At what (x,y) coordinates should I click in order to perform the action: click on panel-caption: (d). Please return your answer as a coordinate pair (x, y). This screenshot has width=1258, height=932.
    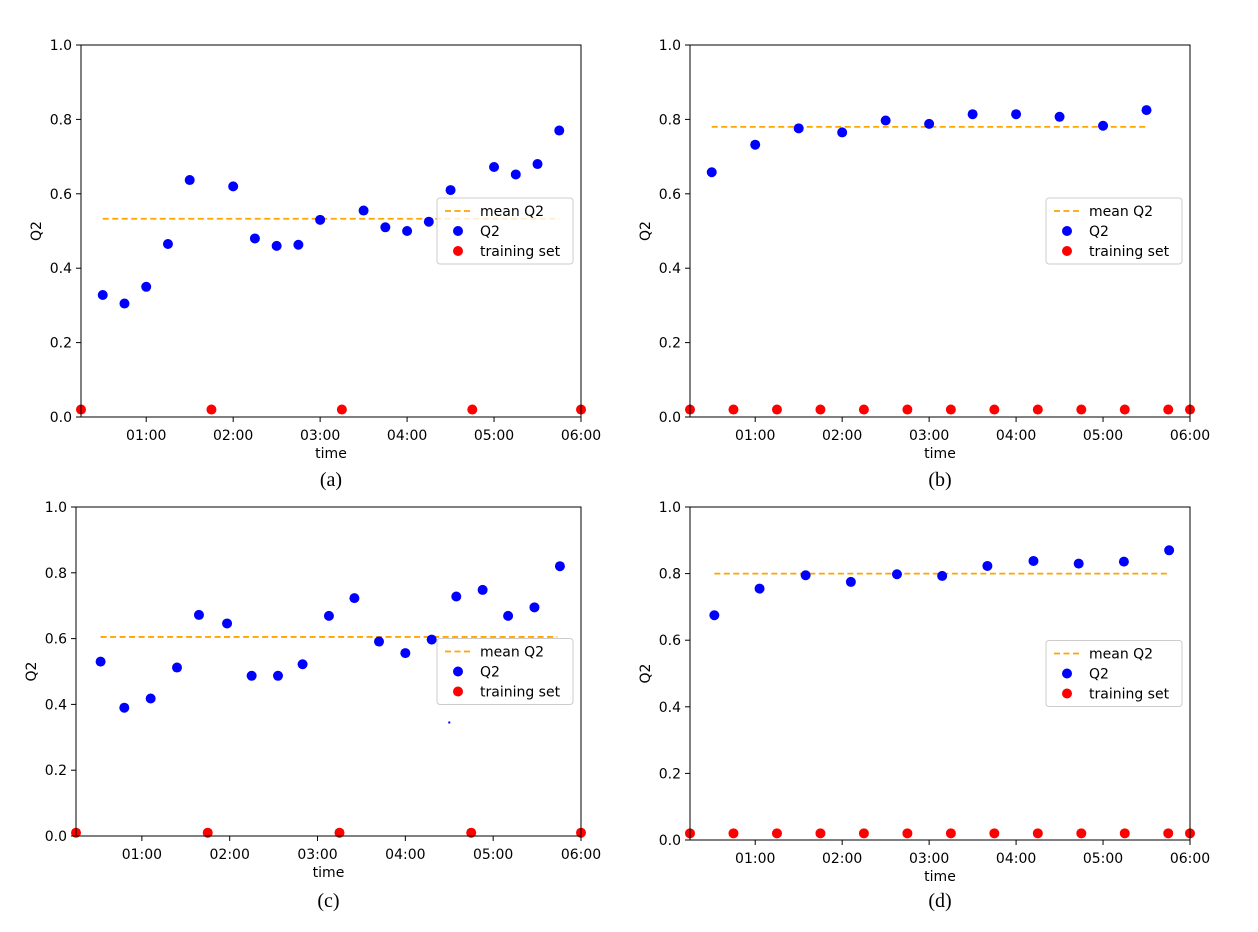
    Looking at the image, I should click on (939, 901).